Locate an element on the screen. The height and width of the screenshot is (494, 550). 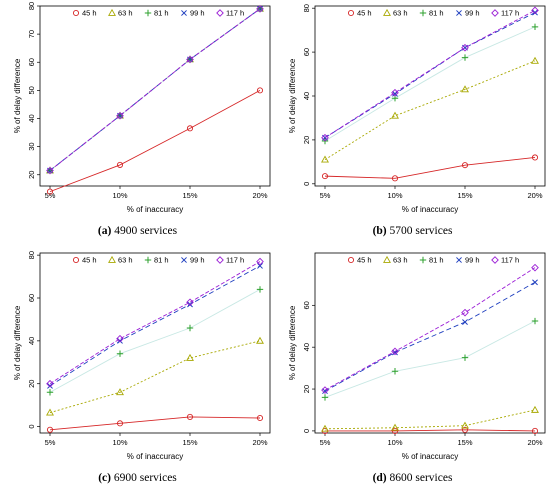
caption-letter-b: (b) is located at coordinates (379, 231).